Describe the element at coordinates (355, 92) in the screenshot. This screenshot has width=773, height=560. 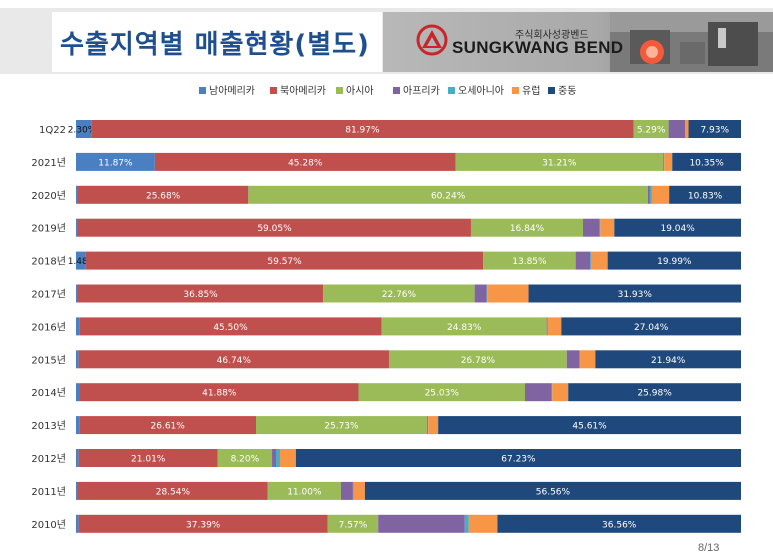
I see `legend-item: 아시아` at that location.